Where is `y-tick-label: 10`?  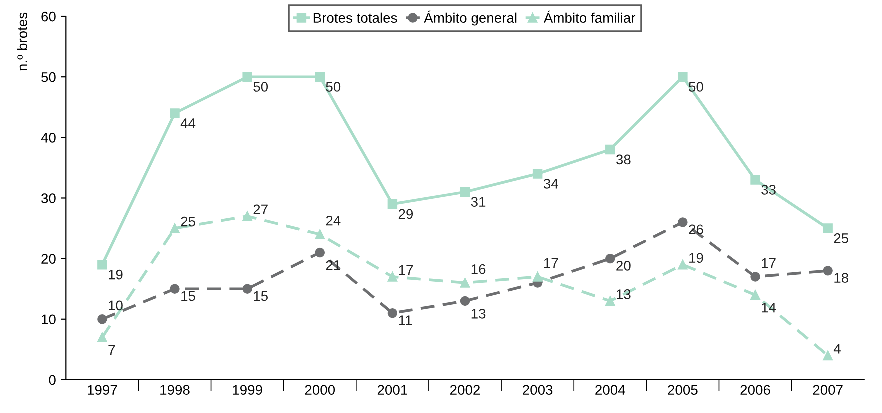 y-tick-label: 10 is located at coordinates (49, 319).